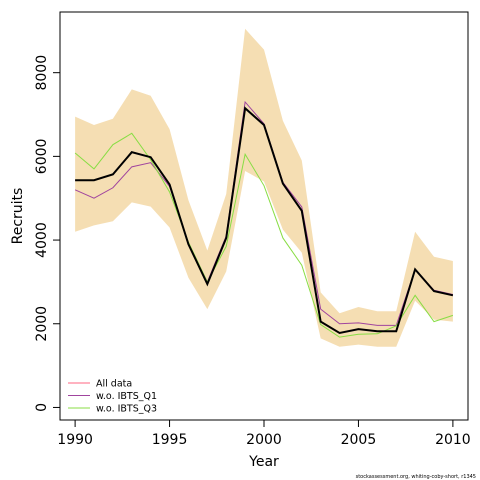 This screenshot has height=480, width=480. What do you see at coordinates (126, 396) in the screenshot?
I see `legend-label: w.o. IBTS_Q1` at bounding box center [126, 396].